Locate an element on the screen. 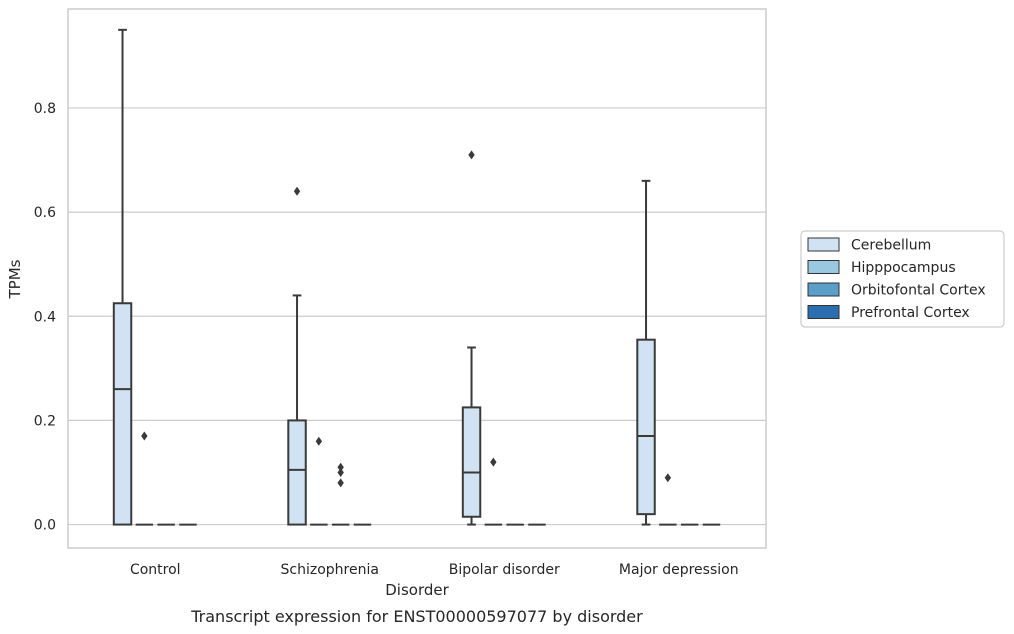  y-tick-label: 0.8 is located at coordinates (45, 109).